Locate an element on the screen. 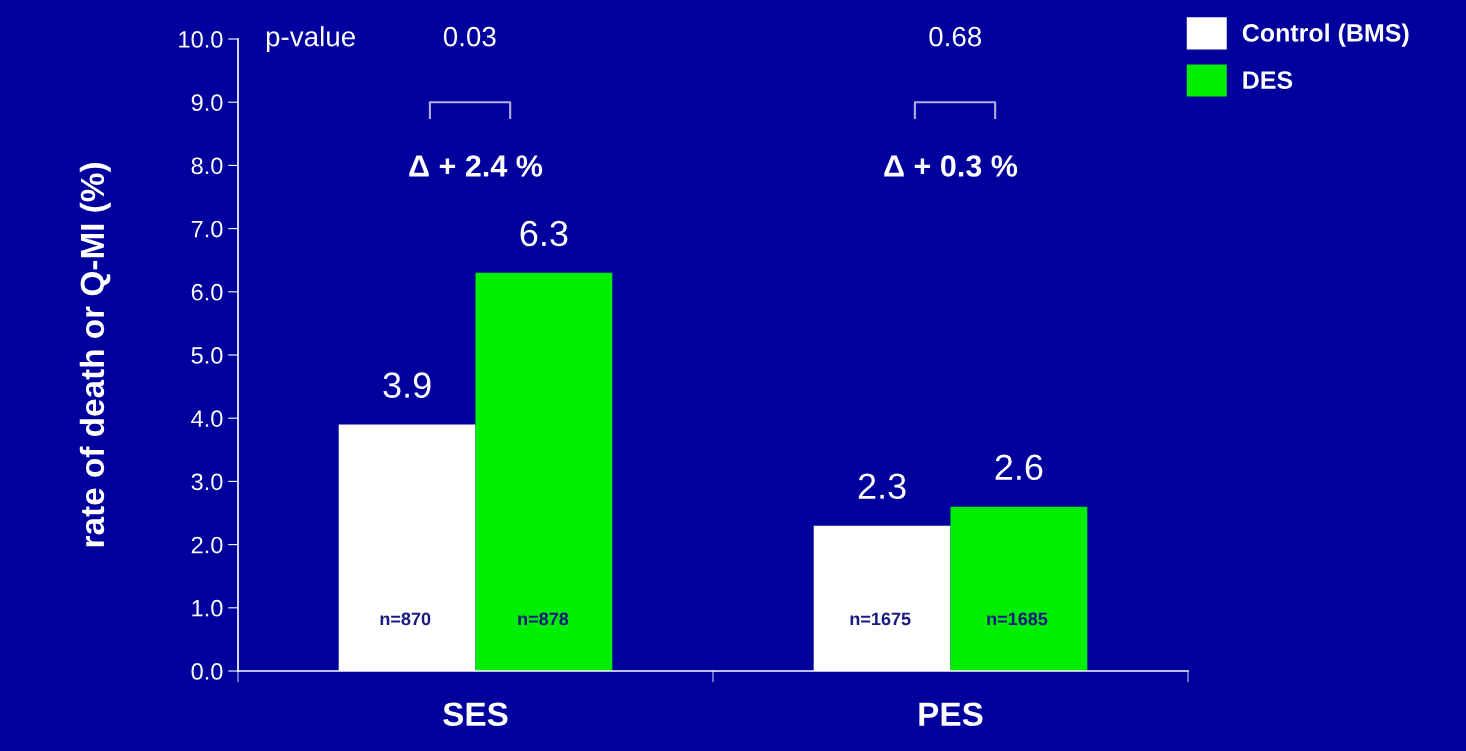 Image resolution: width=1466 pixels, height=751 pixels. annotation: p-value is located at coordinates (310, 39).